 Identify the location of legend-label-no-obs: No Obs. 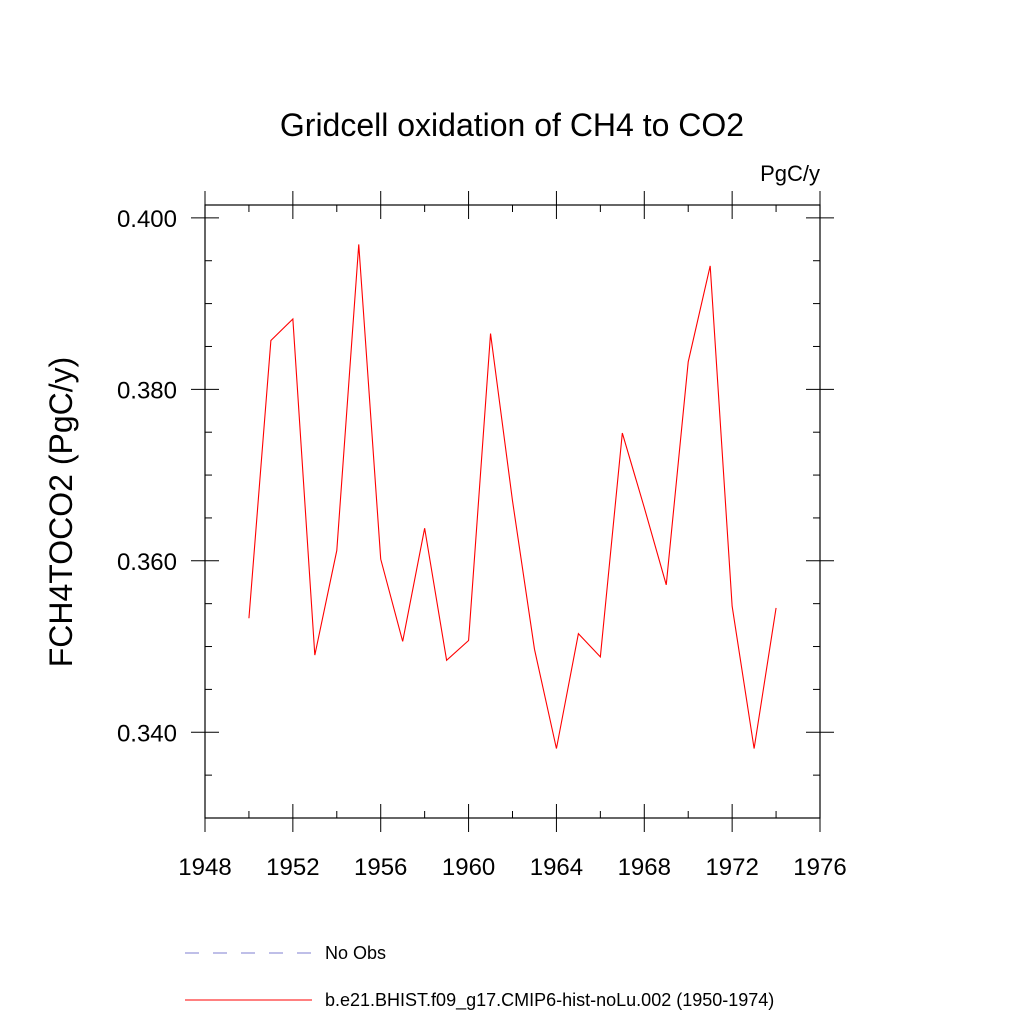
(355, 953).